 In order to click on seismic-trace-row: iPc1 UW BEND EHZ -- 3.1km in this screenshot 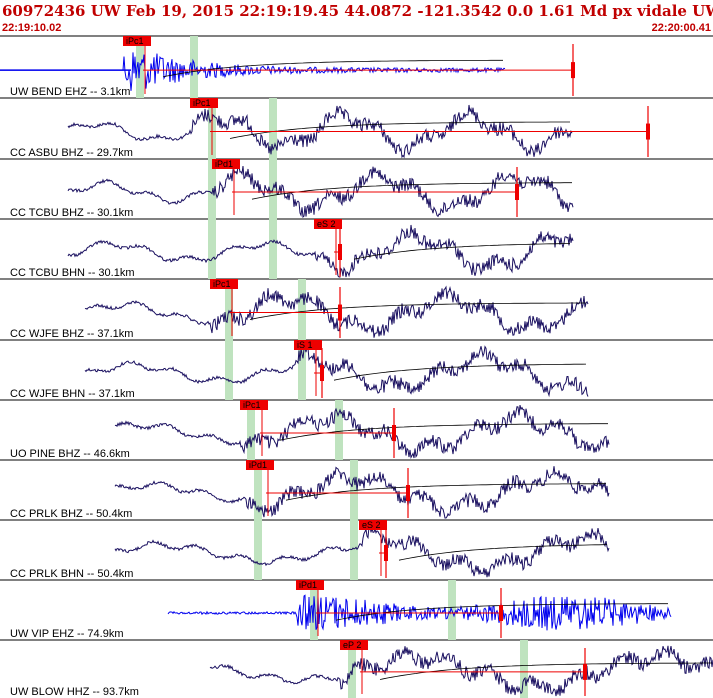, I will do `click(287, 67)`.